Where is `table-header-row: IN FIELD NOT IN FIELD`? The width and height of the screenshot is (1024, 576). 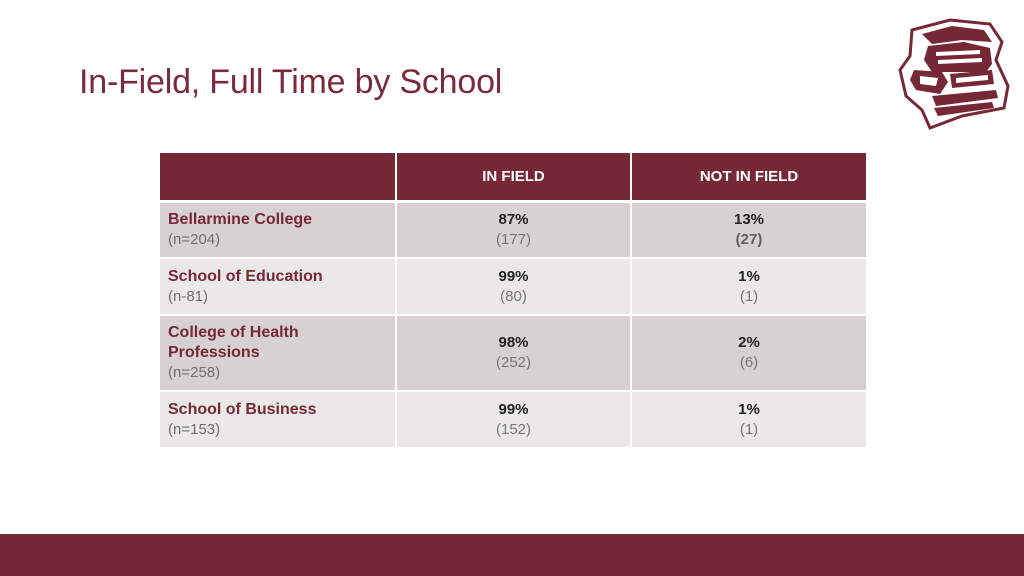 table-header-row: IN FIELD NOT IN FIELD is located at coordinates (513, 178).